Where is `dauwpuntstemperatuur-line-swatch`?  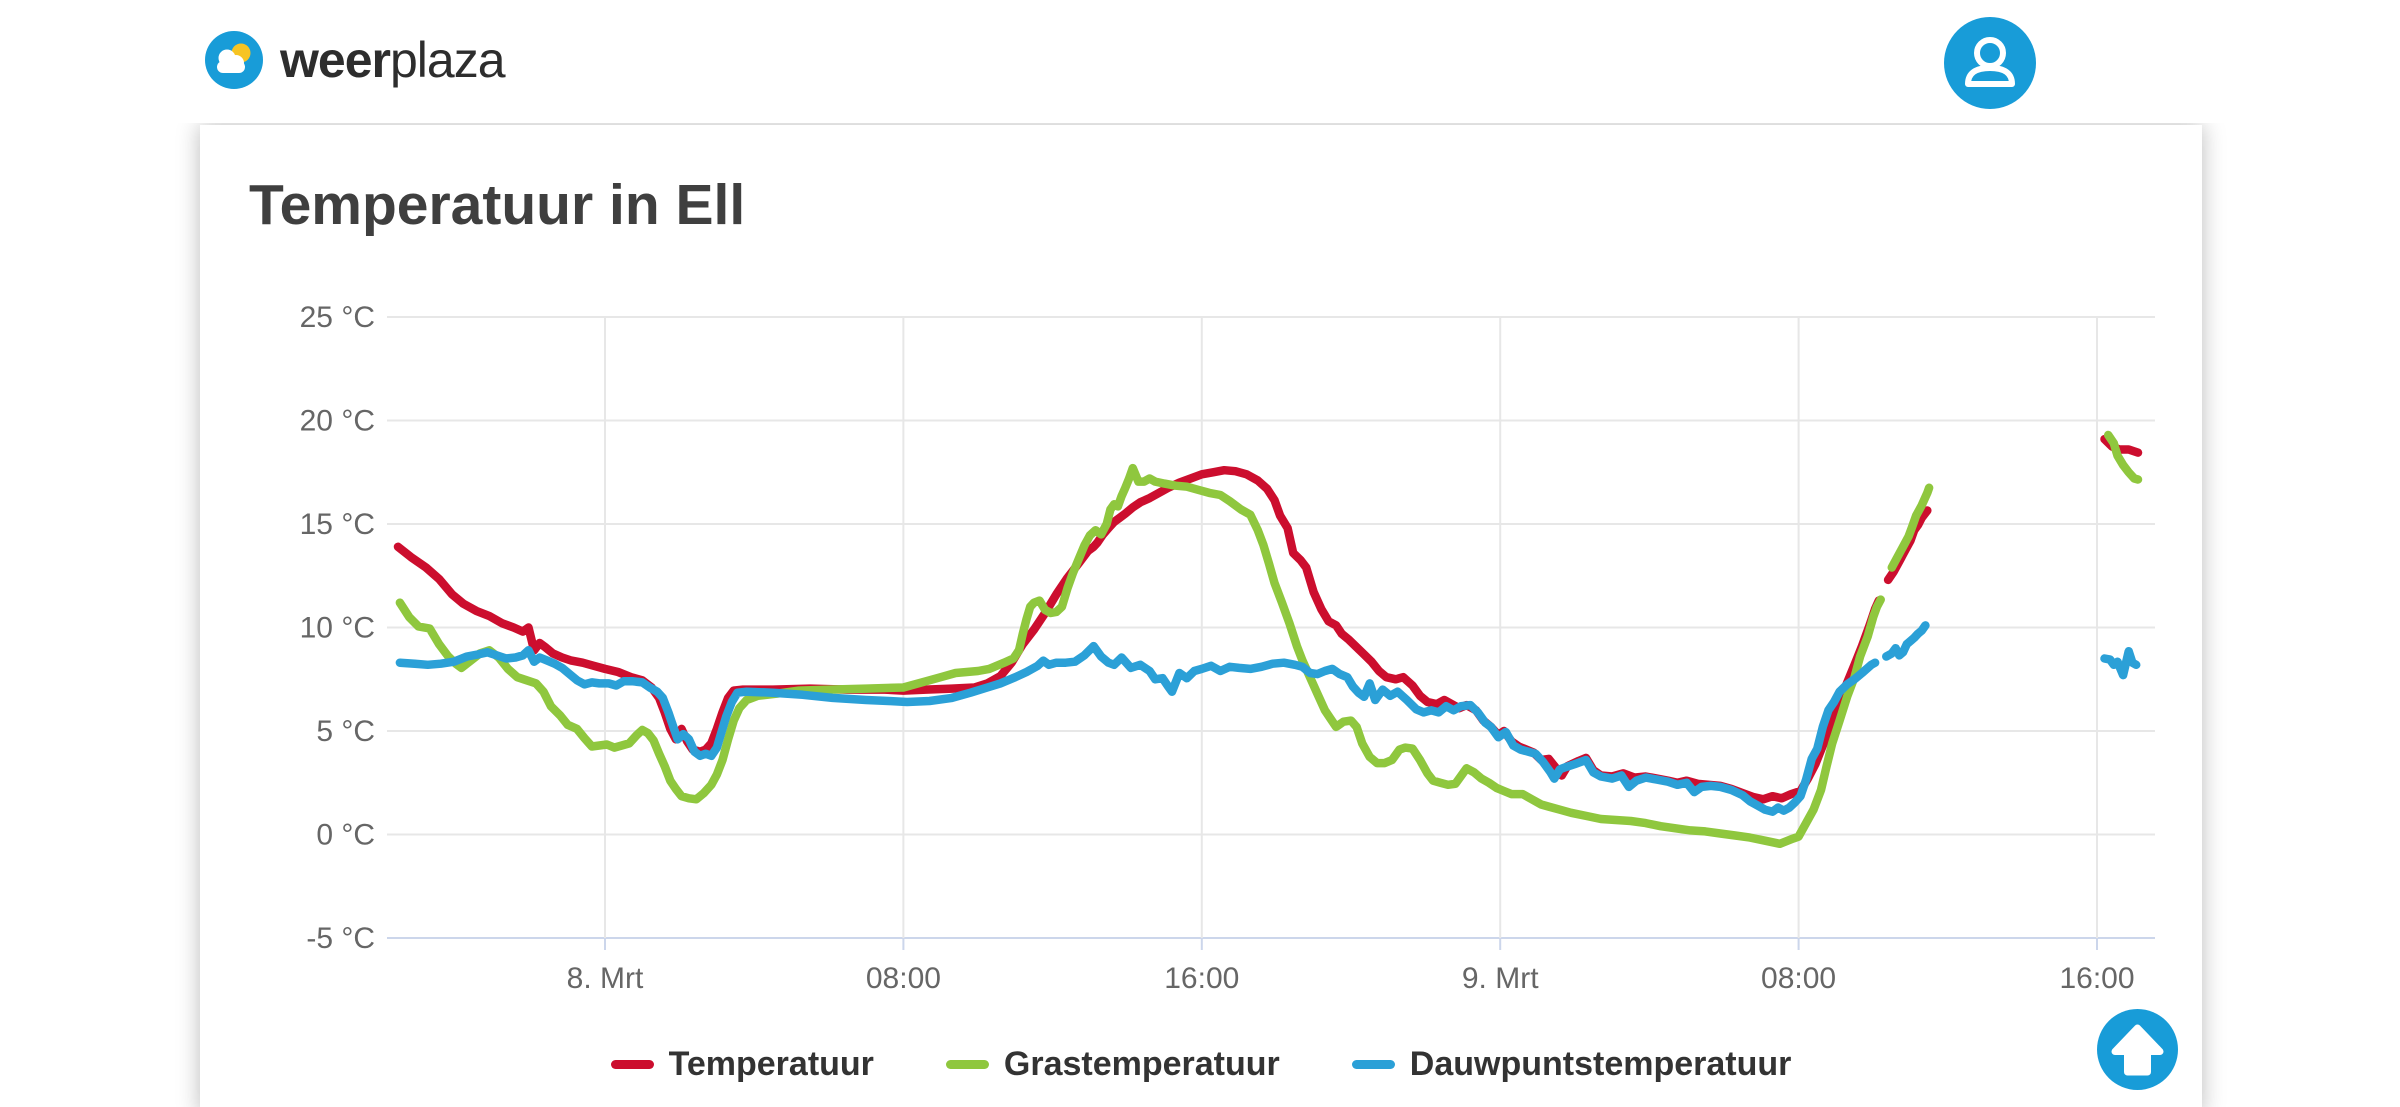 dauwpuntstemperatuur-line-swatch is located at coordinates (1373, 1064).